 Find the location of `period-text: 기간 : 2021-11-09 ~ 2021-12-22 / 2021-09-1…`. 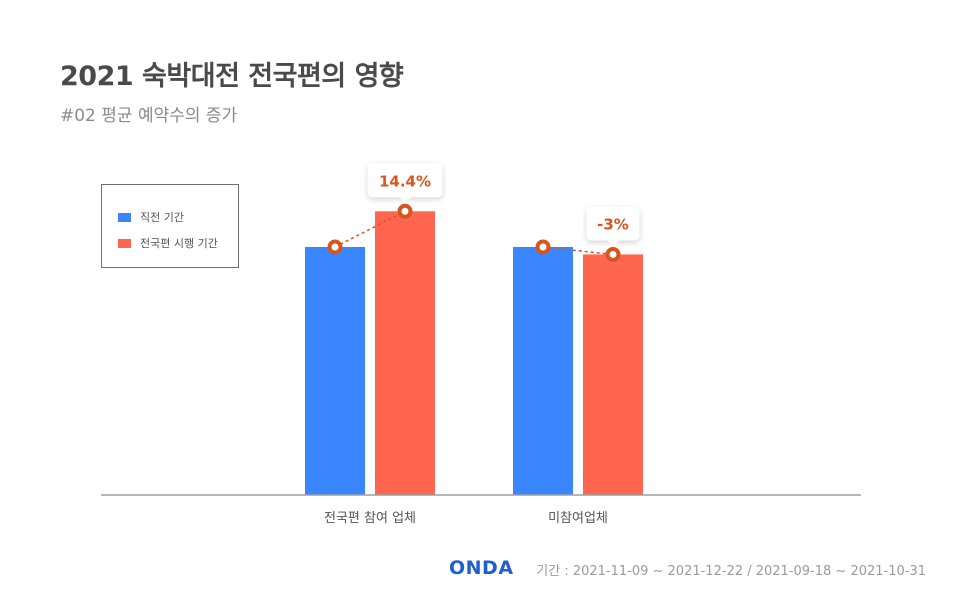

period-text: 기간 : 2021-11-09 ~ 2021-12-22 / 2021-09-1… is located at coordinates (731, 571).